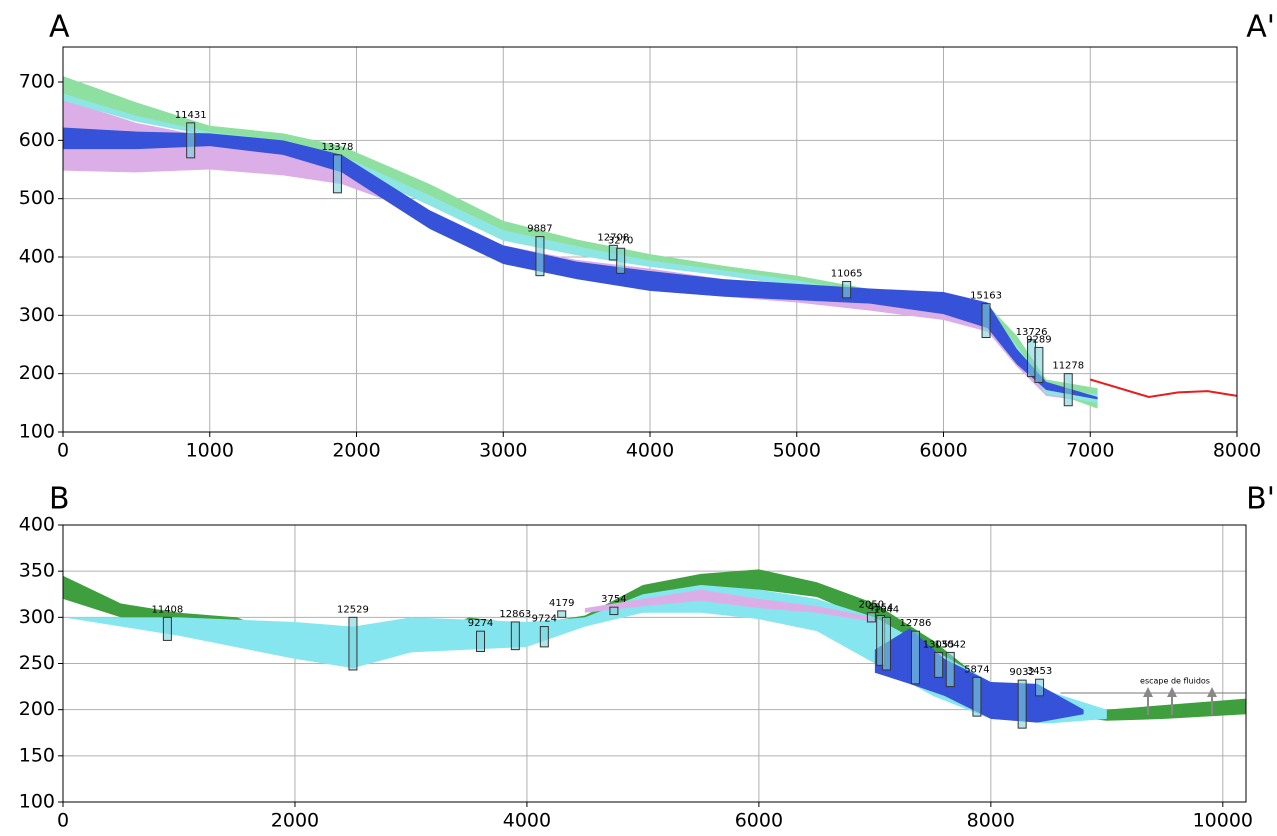 The image size is (1277, 836). Describe the element at coordinates (847, 274) in the screenshot. I see `well-label: 11065` at that location.